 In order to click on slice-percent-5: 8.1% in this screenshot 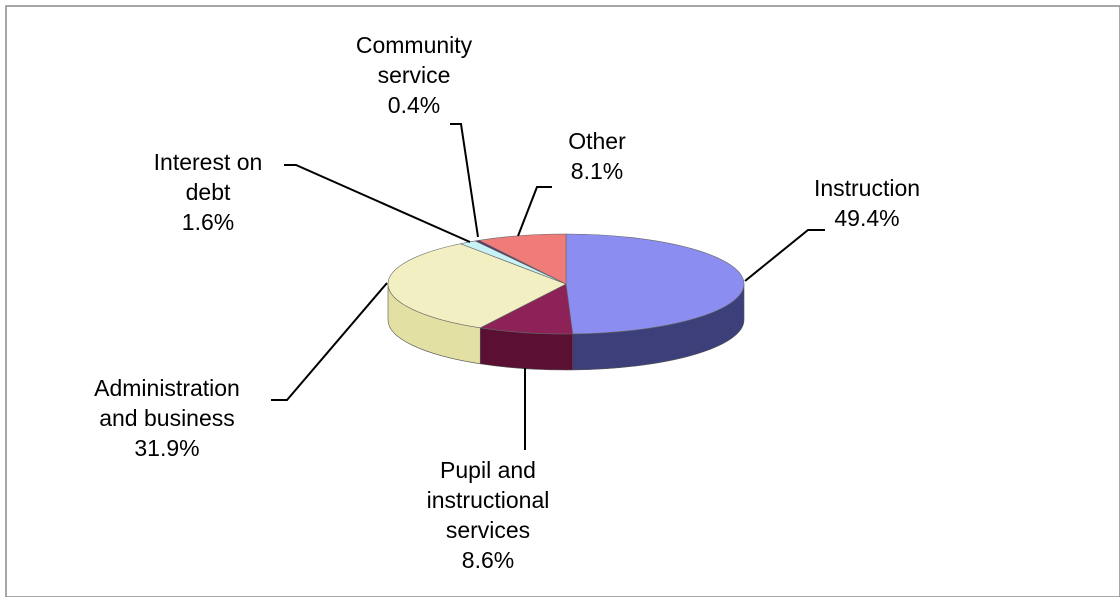, I will do `click(597, 171)`.